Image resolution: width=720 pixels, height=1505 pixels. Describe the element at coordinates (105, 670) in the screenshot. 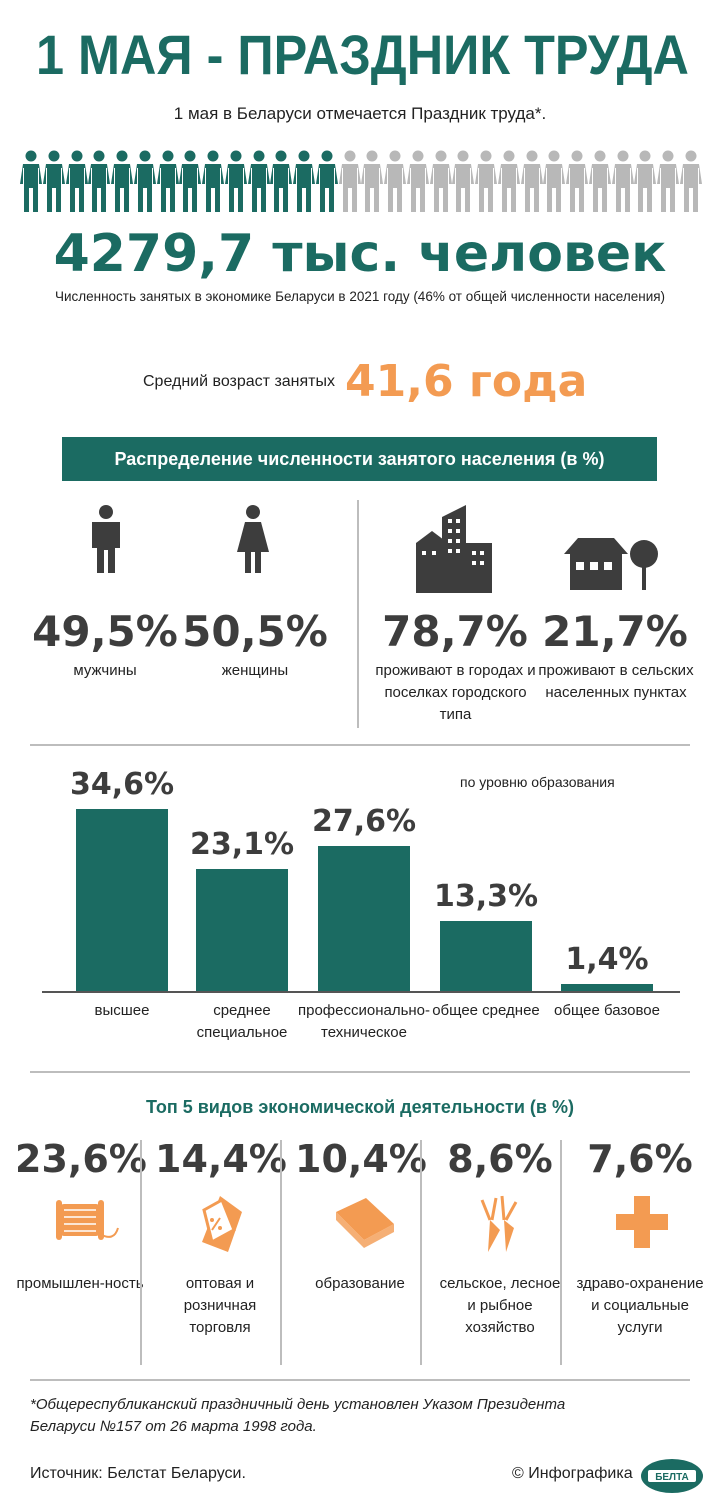

I see `men-label: мужчины` at that location.